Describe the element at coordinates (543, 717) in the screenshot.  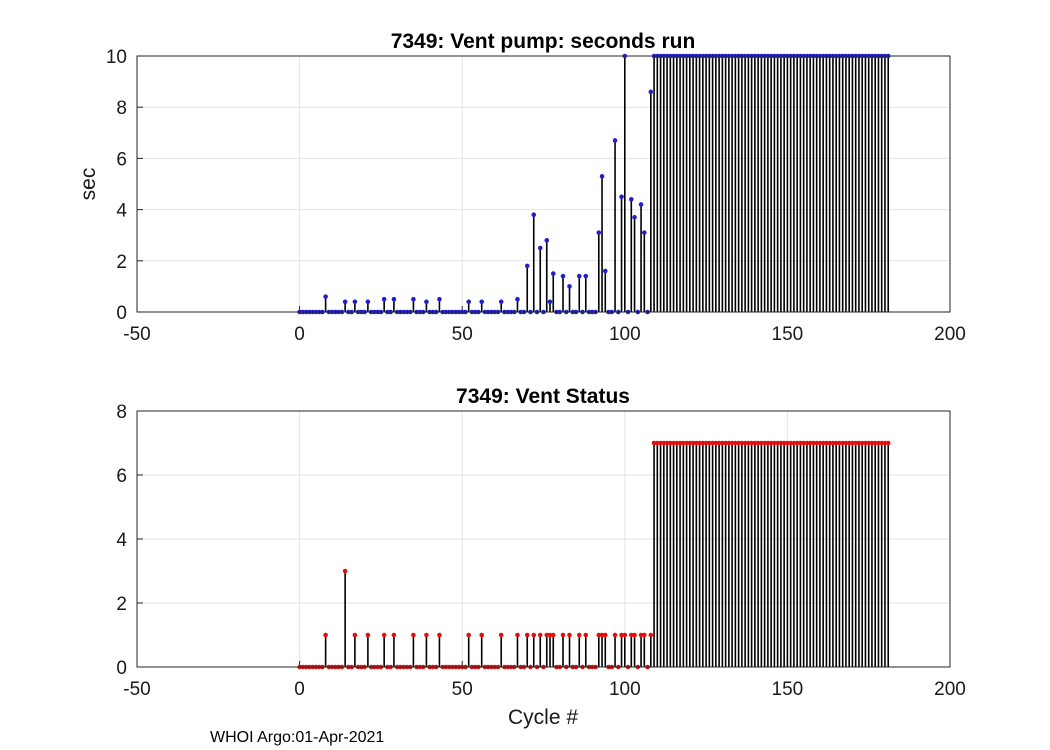
I see `x-axis-label: Cycle #` at that location.